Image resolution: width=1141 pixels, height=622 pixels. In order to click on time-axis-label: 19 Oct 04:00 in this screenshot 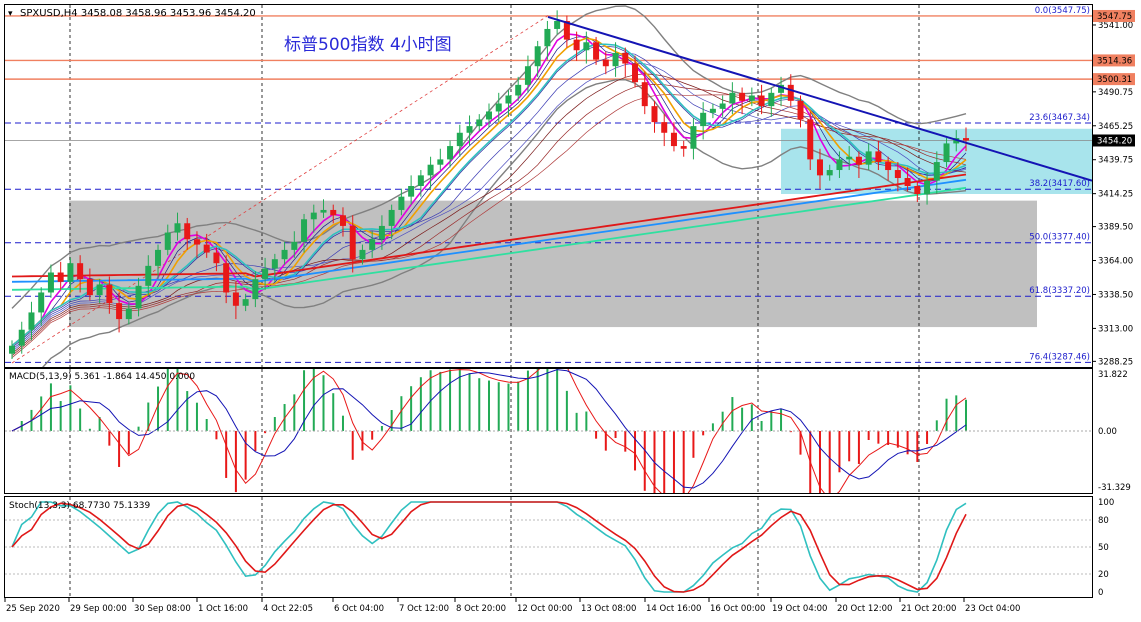, I will do `click(799, 609)`.